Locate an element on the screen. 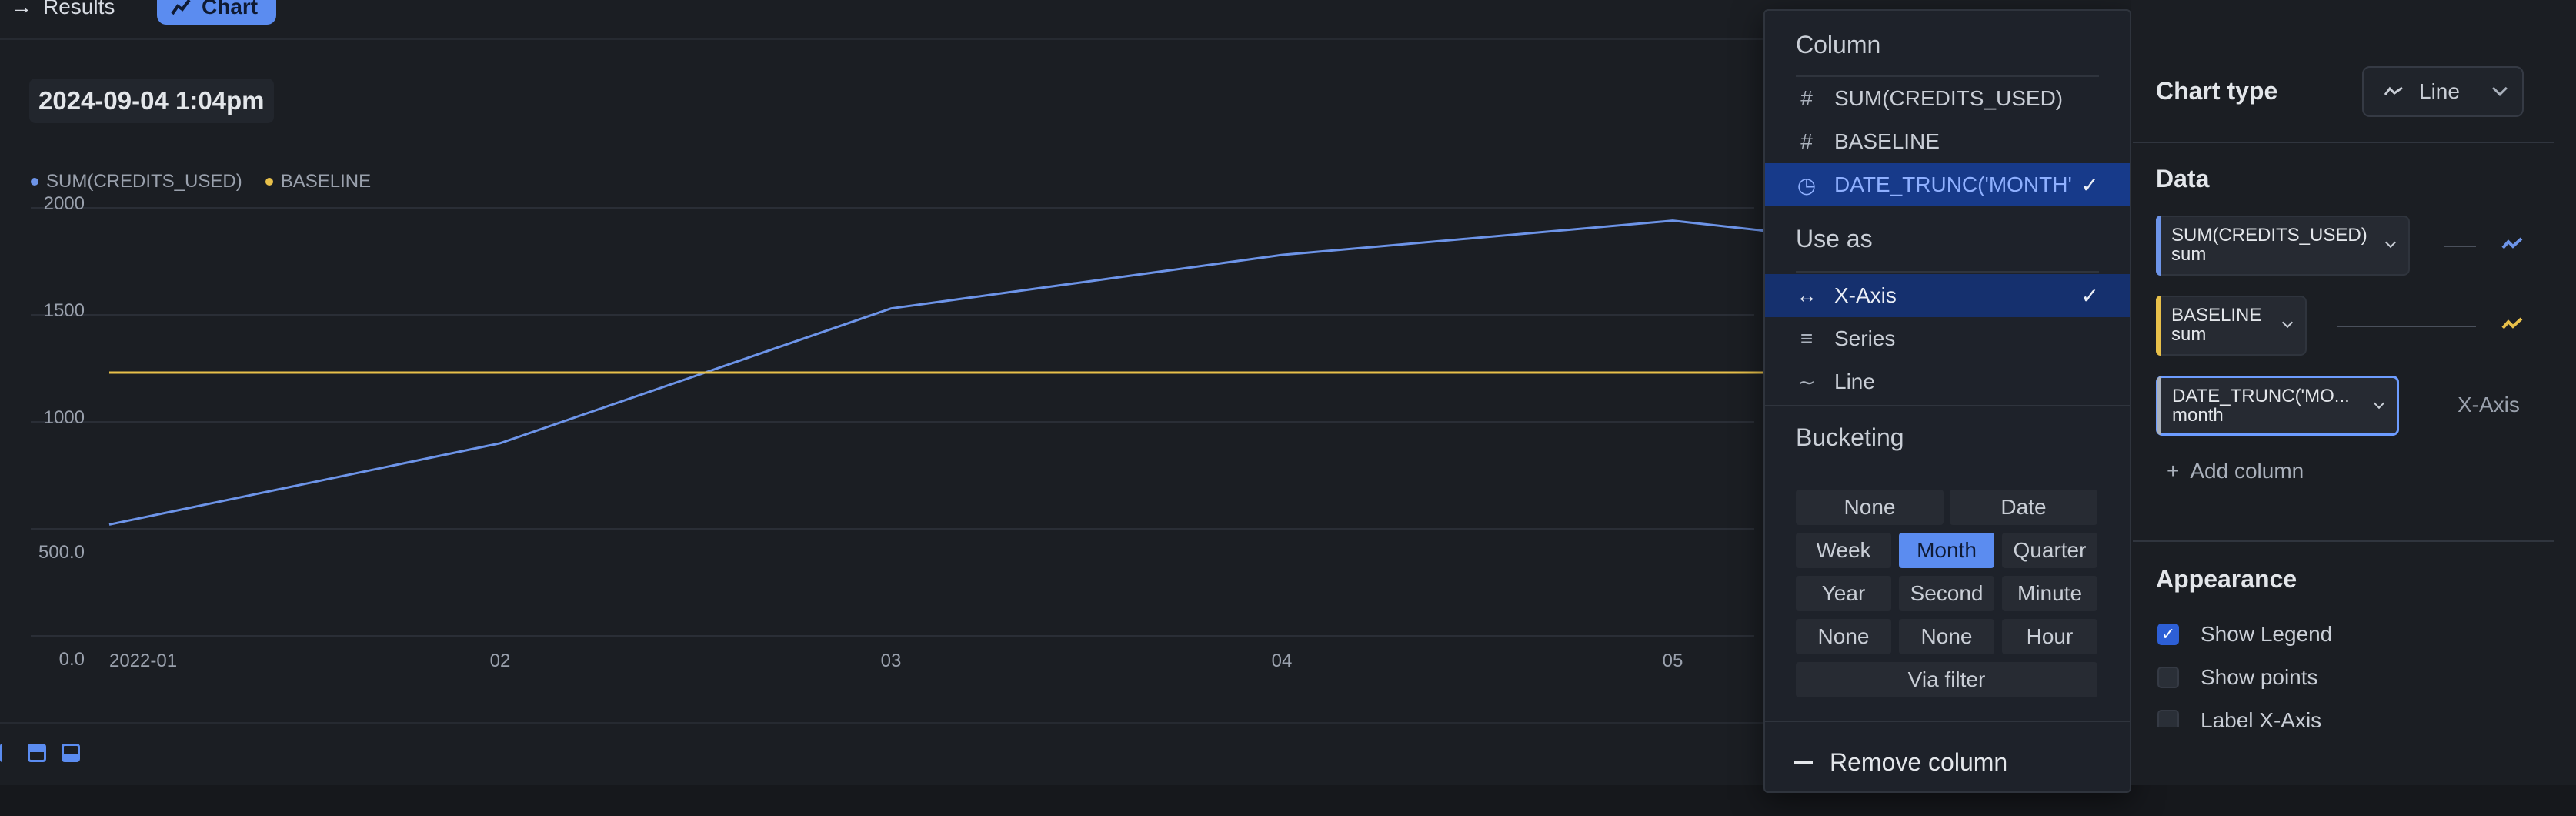 This screenshot has height=816, width=2576. chevron-down-icon is located at coordinates (2500, 89).